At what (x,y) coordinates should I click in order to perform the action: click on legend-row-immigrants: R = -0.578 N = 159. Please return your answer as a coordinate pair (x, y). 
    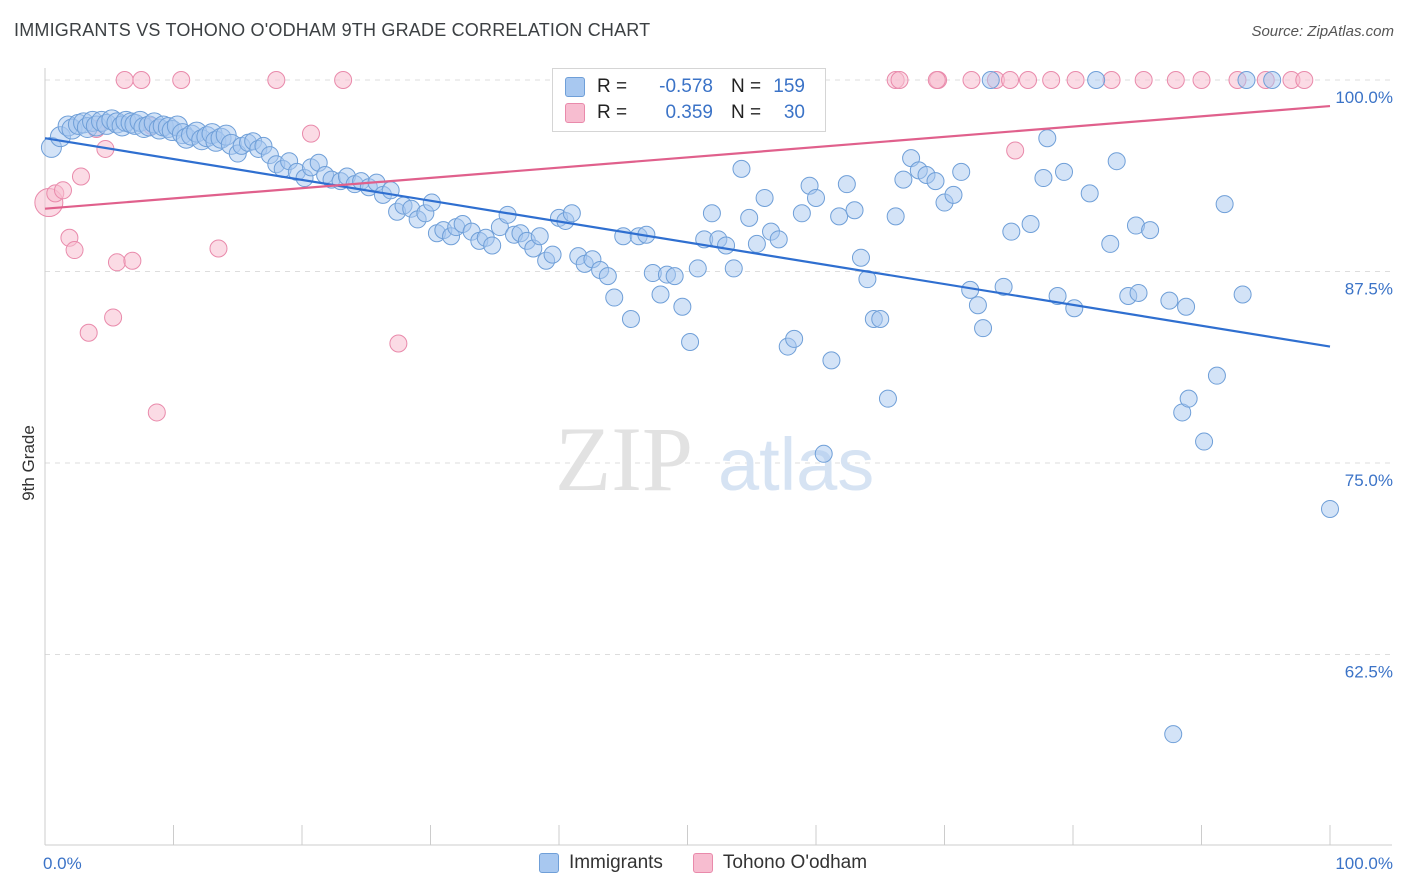
    Looking at the image, I should click on (685, 87).